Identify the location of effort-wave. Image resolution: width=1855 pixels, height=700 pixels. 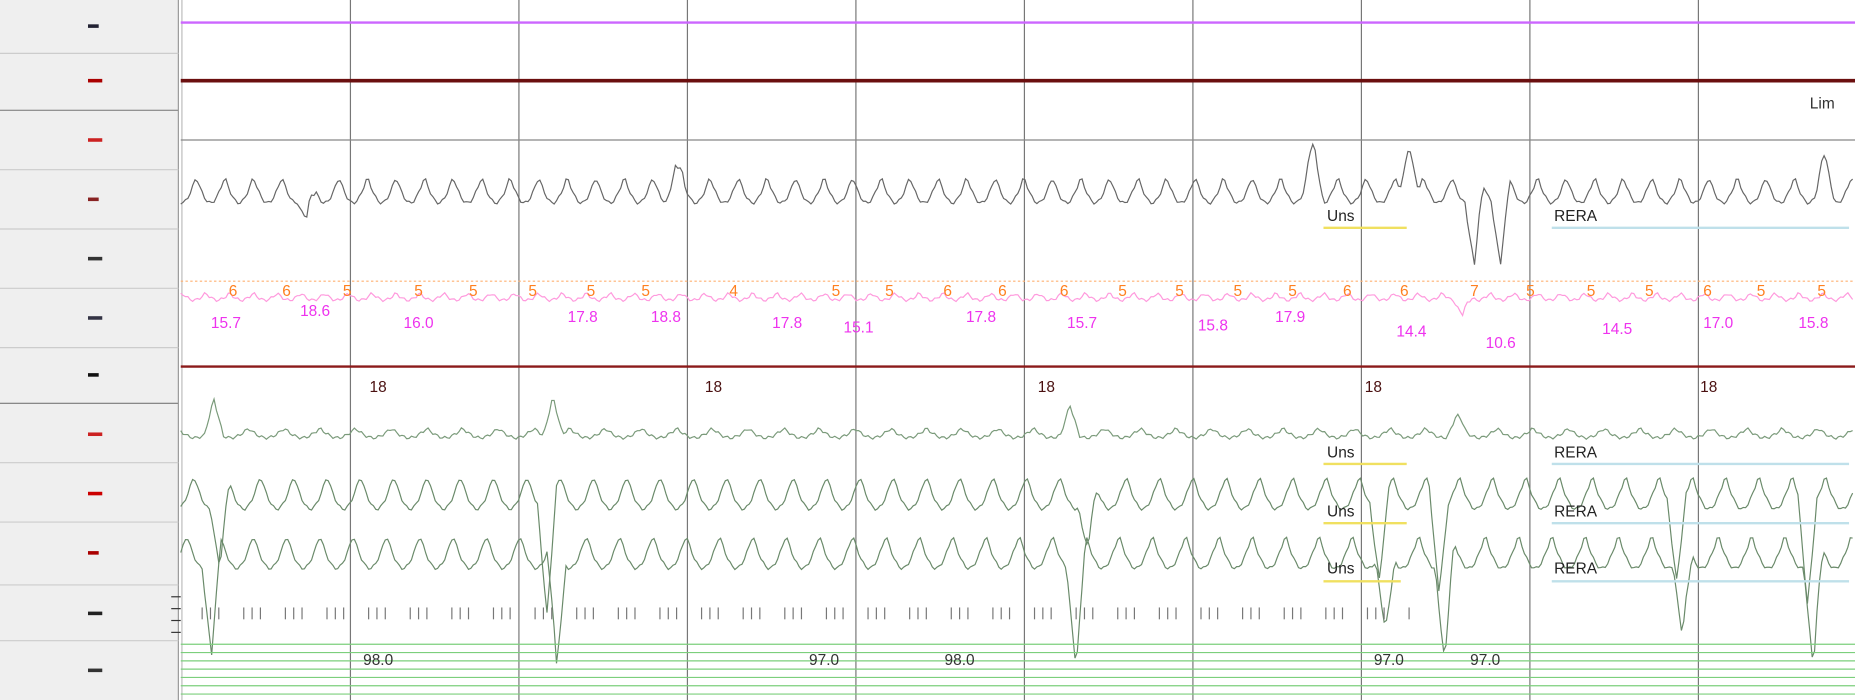
(1017, 304).